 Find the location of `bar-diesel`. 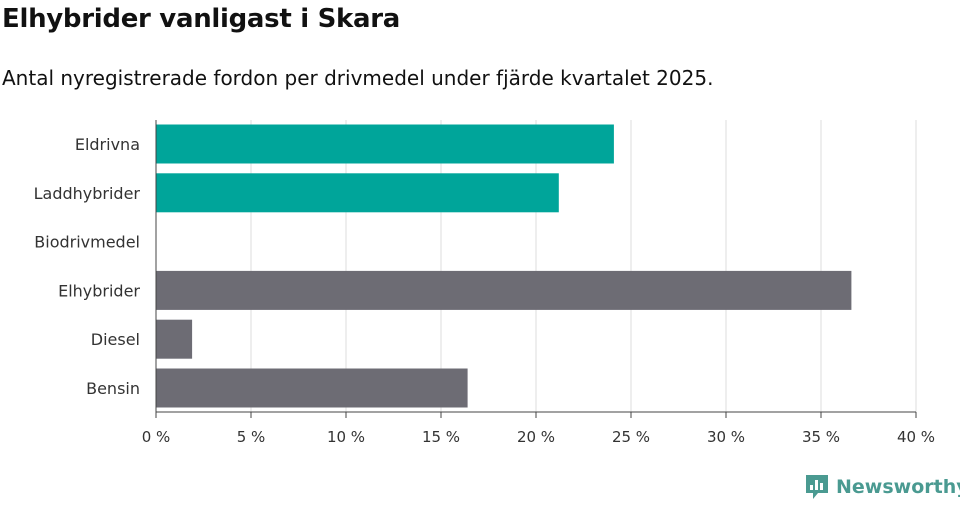

bar-diesel is located at coordinates (174, 339).